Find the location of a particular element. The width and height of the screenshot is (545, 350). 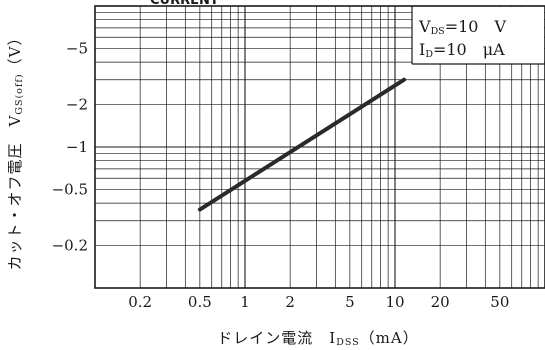

conditions-box: VDS=10 V ID=10 μA is located at coordinates (478, 35).